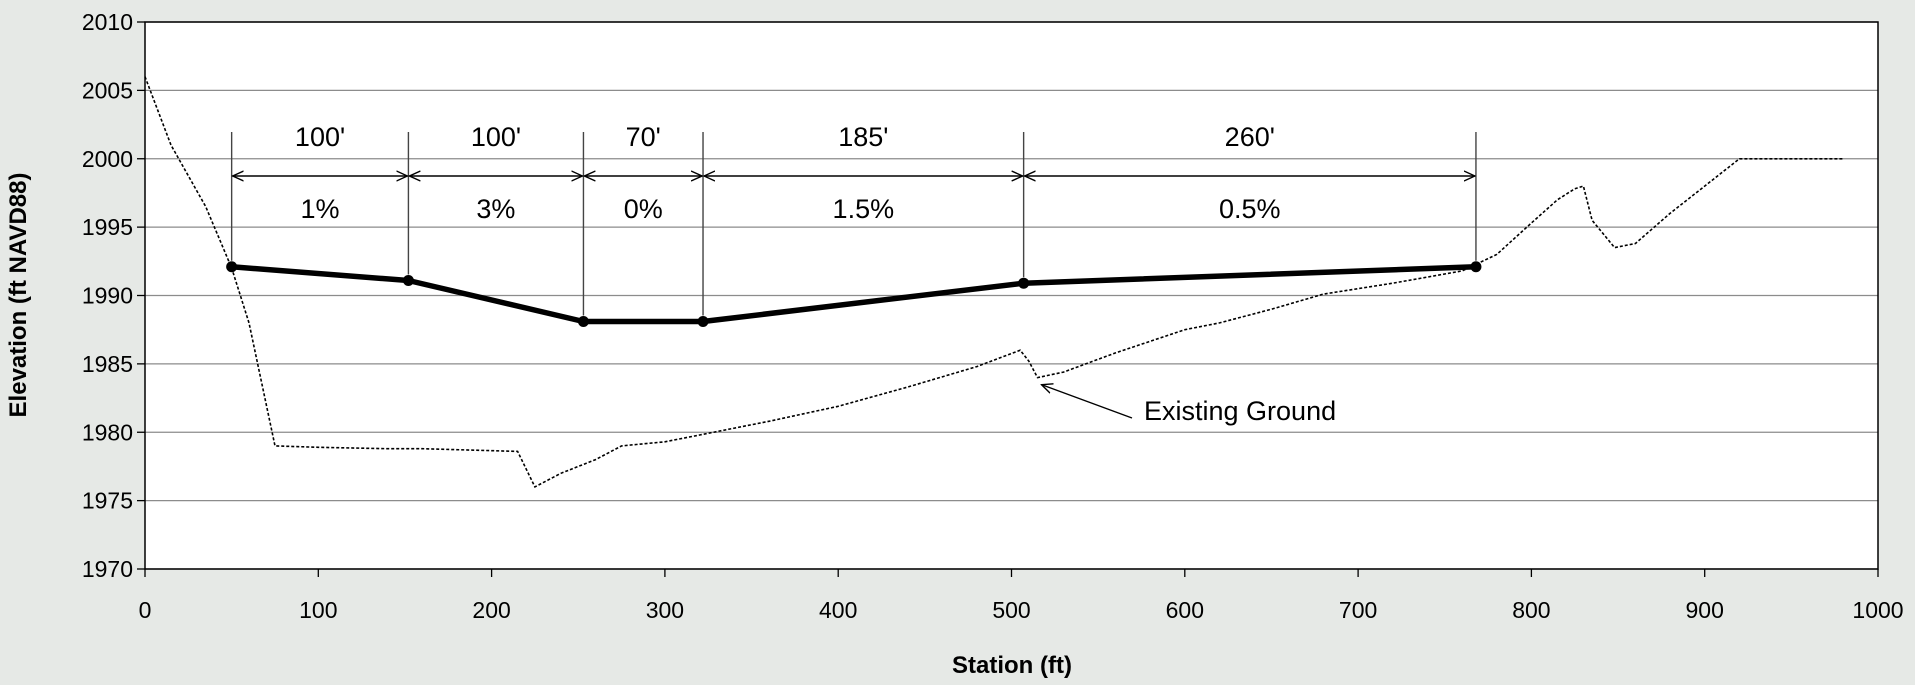 Image resolution: width=1915 pixels, height=685 pixels. I want to click on y-tick-label: 2000, so click(107, 159).